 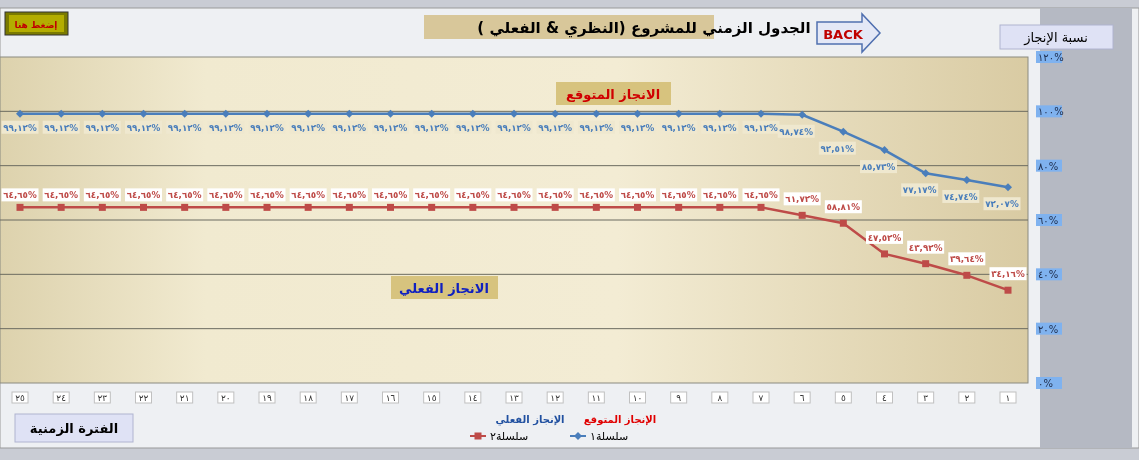 I want to click on x-tick-label: ٢٠, so click(x=226, y=398).